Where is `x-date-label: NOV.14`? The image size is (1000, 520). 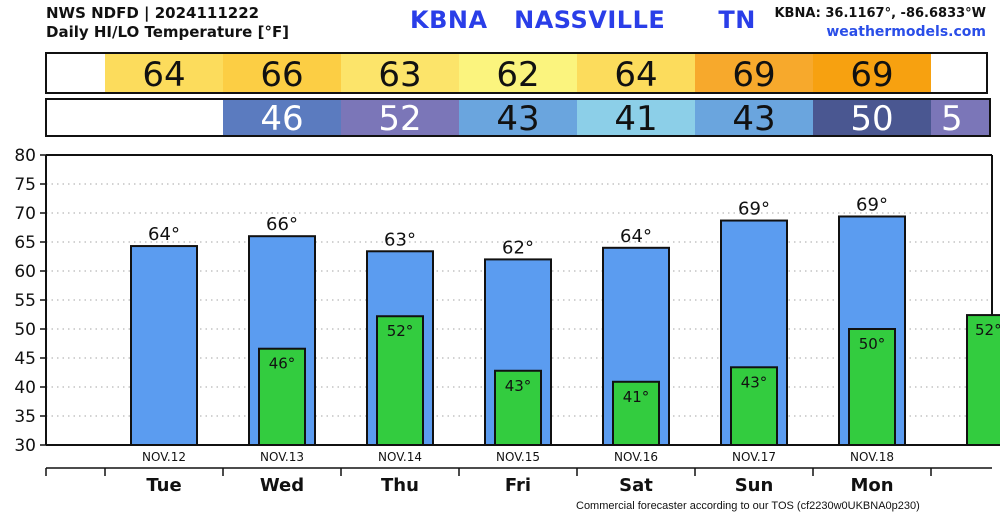 x-date-label: NOV.14 is located at coordinates (400, 457).